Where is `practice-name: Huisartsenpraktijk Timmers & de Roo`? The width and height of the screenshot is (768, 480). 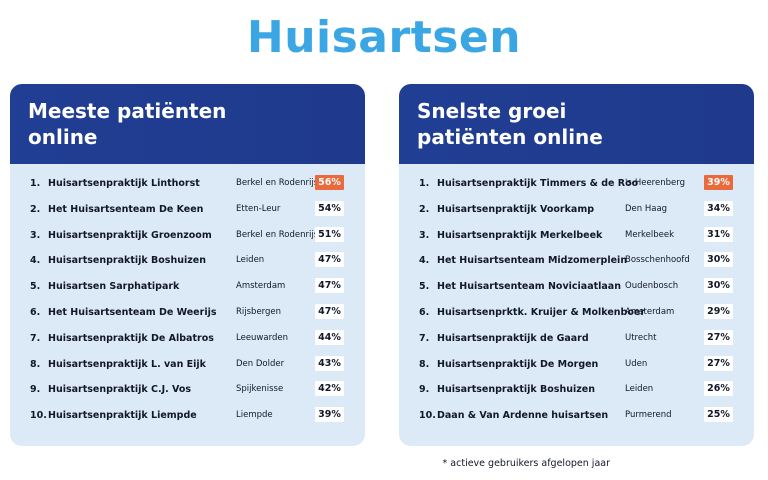 practice-name: Huisartsenpraktijk Timmers & de Roo is located at coordinates (538, 183).